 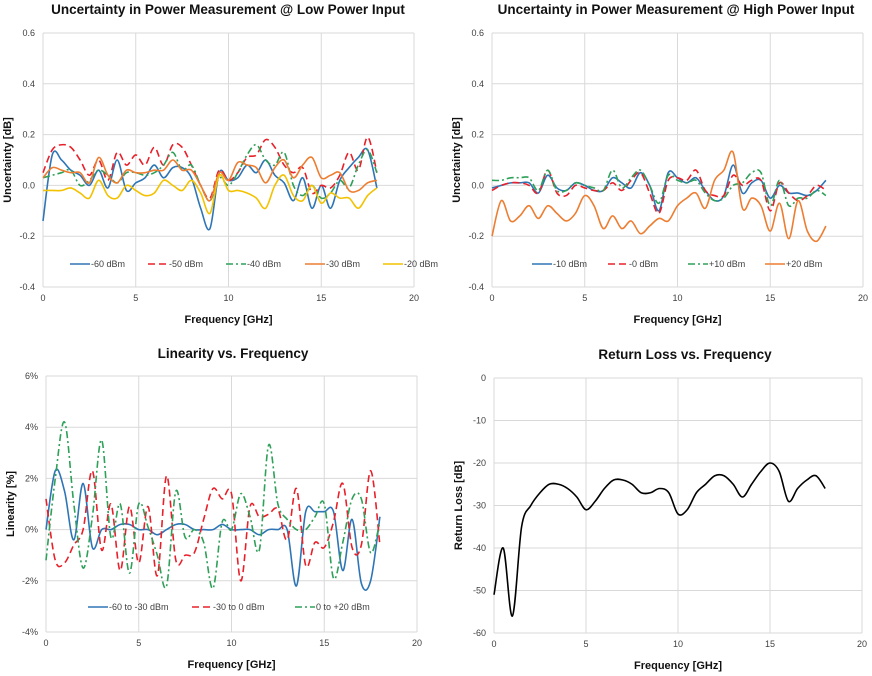 I want to click on y-tick-label: -50, so click(x=479, y=591).